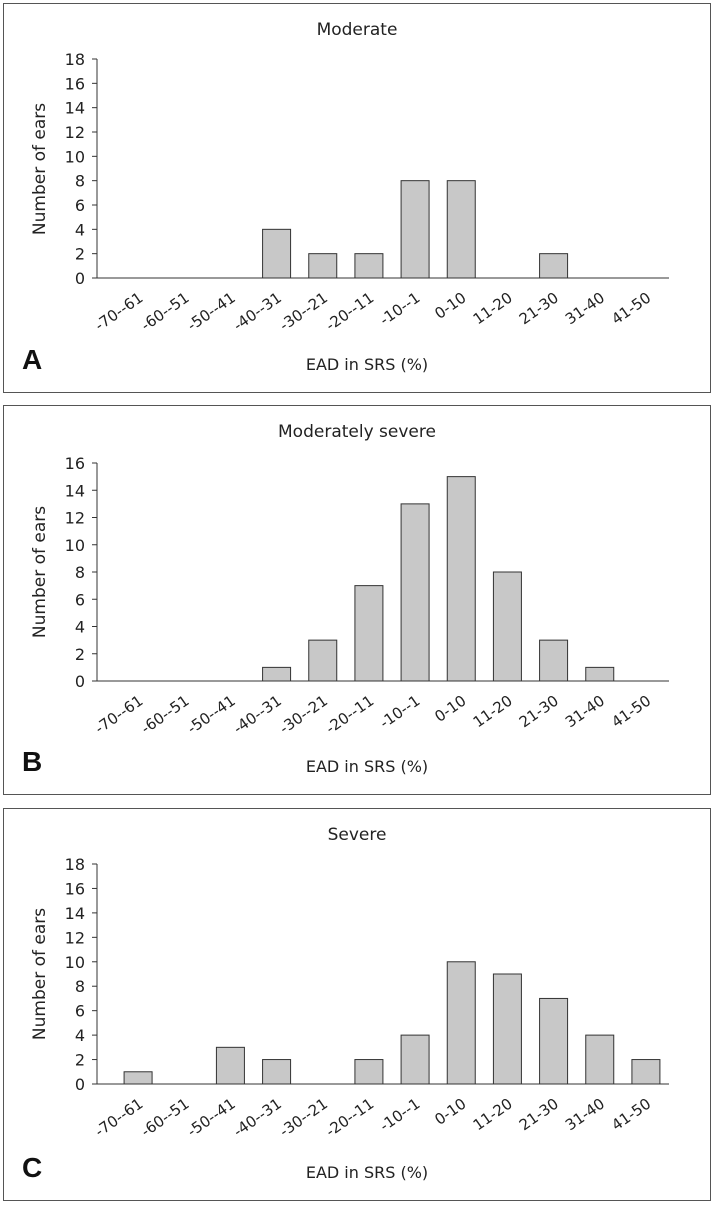  What do you see at coordinates (357, 835) in the screenshot?
I see `chart-title: Severe` at bounding box center [357, 835].